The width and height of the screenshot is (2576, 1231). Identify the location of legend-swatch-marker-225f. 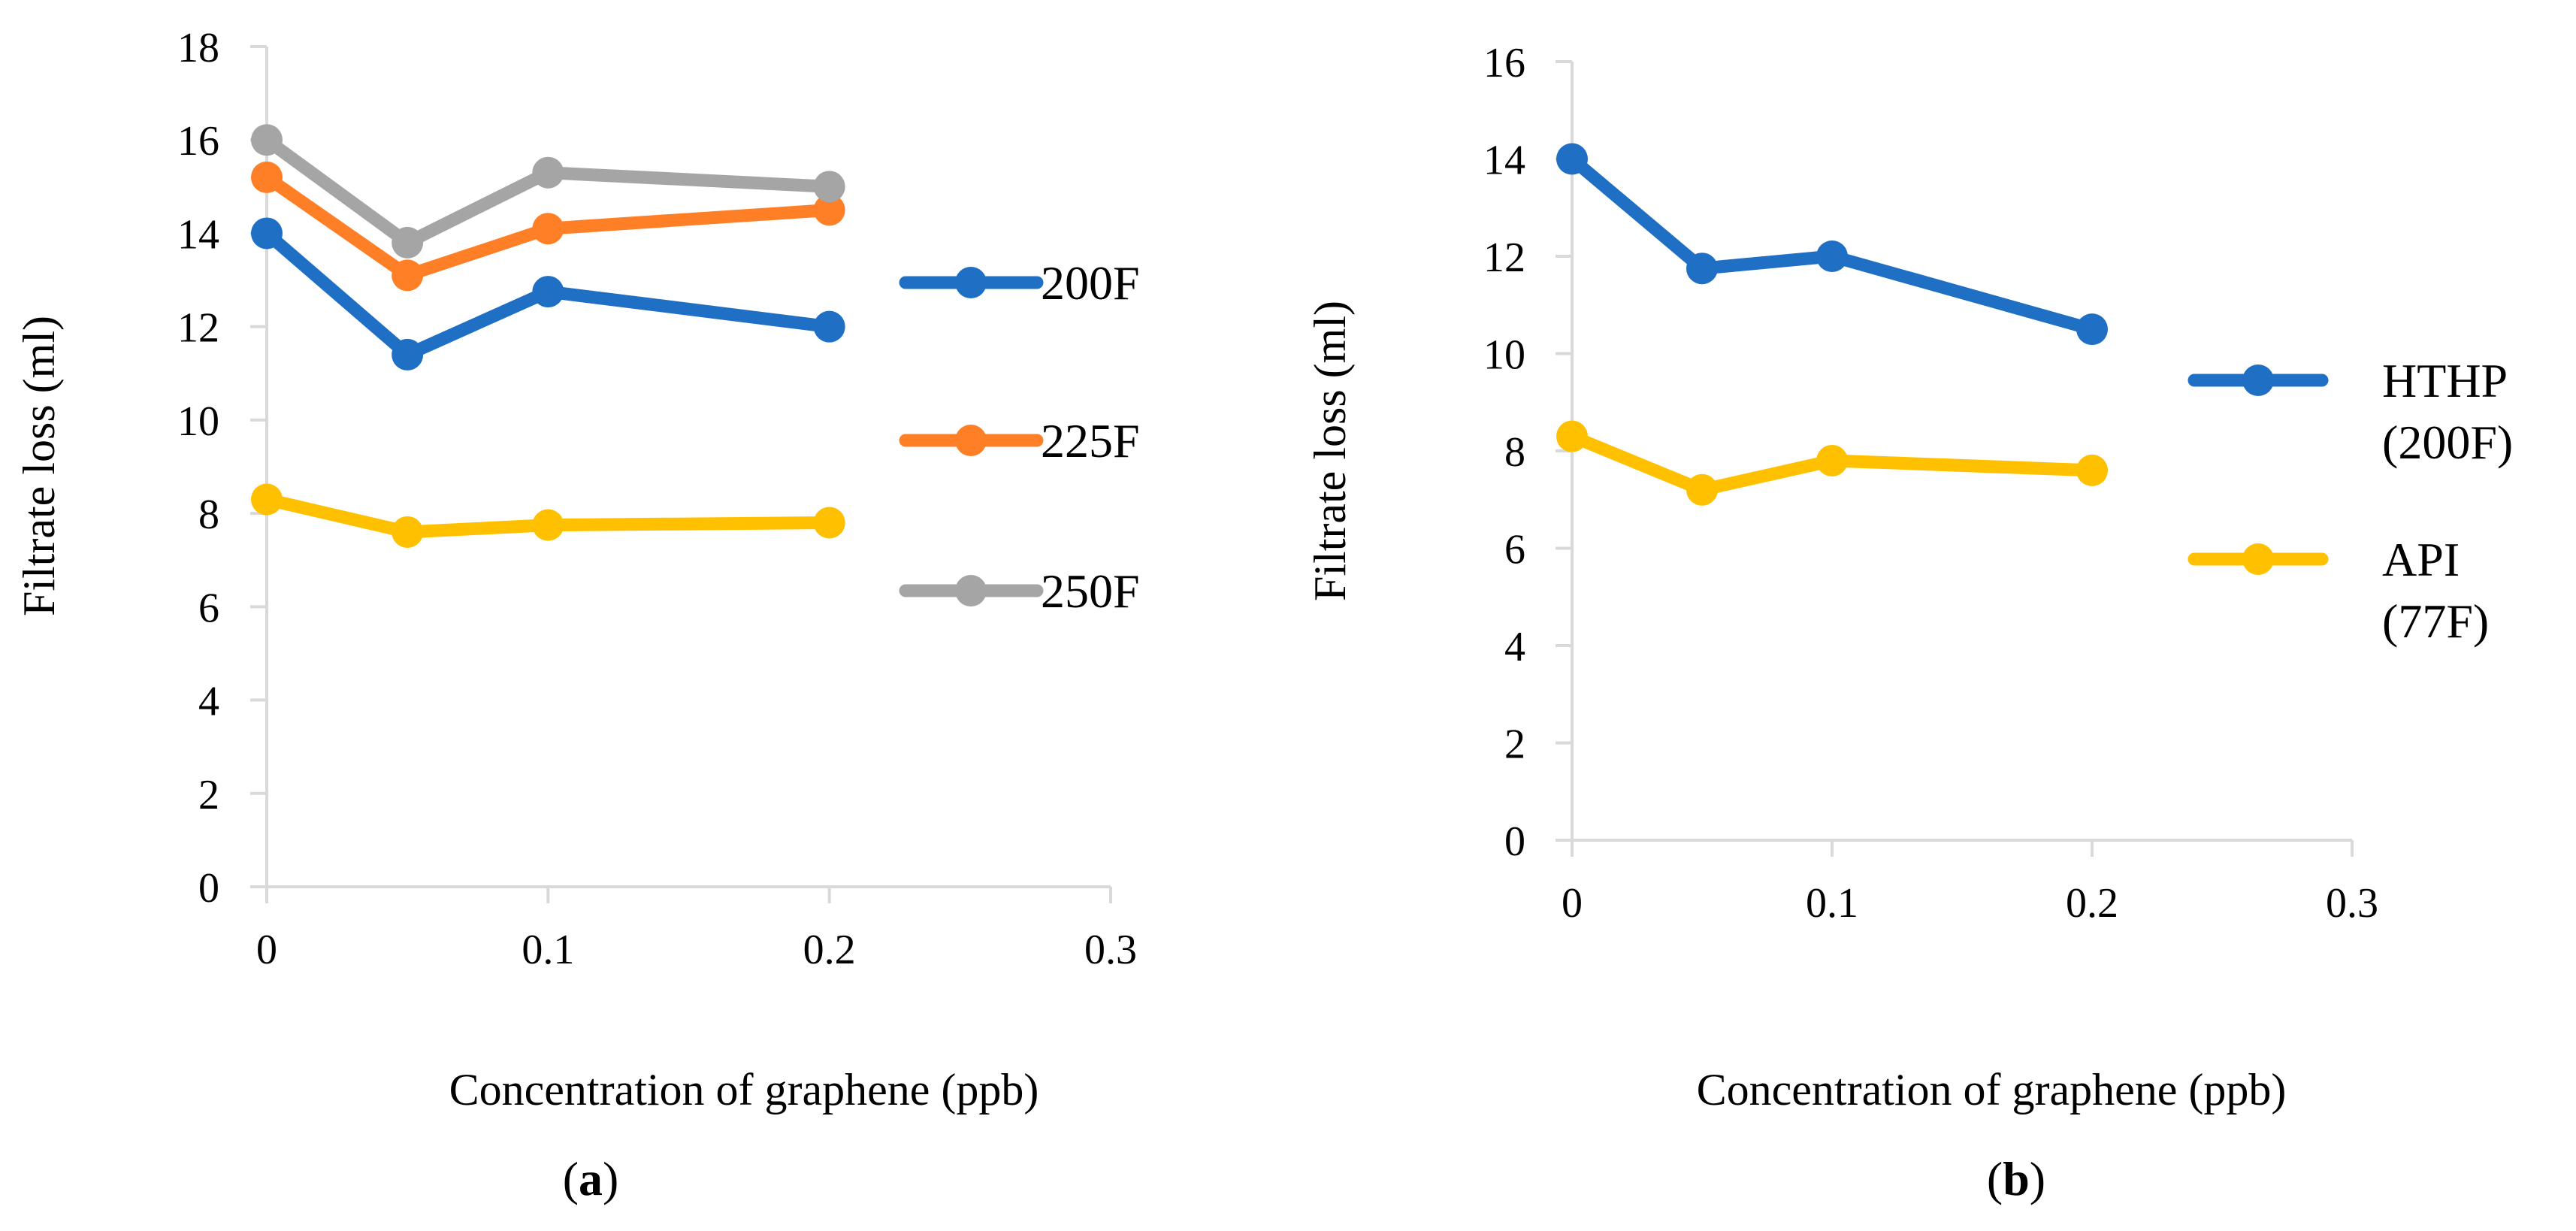
(971, 441).